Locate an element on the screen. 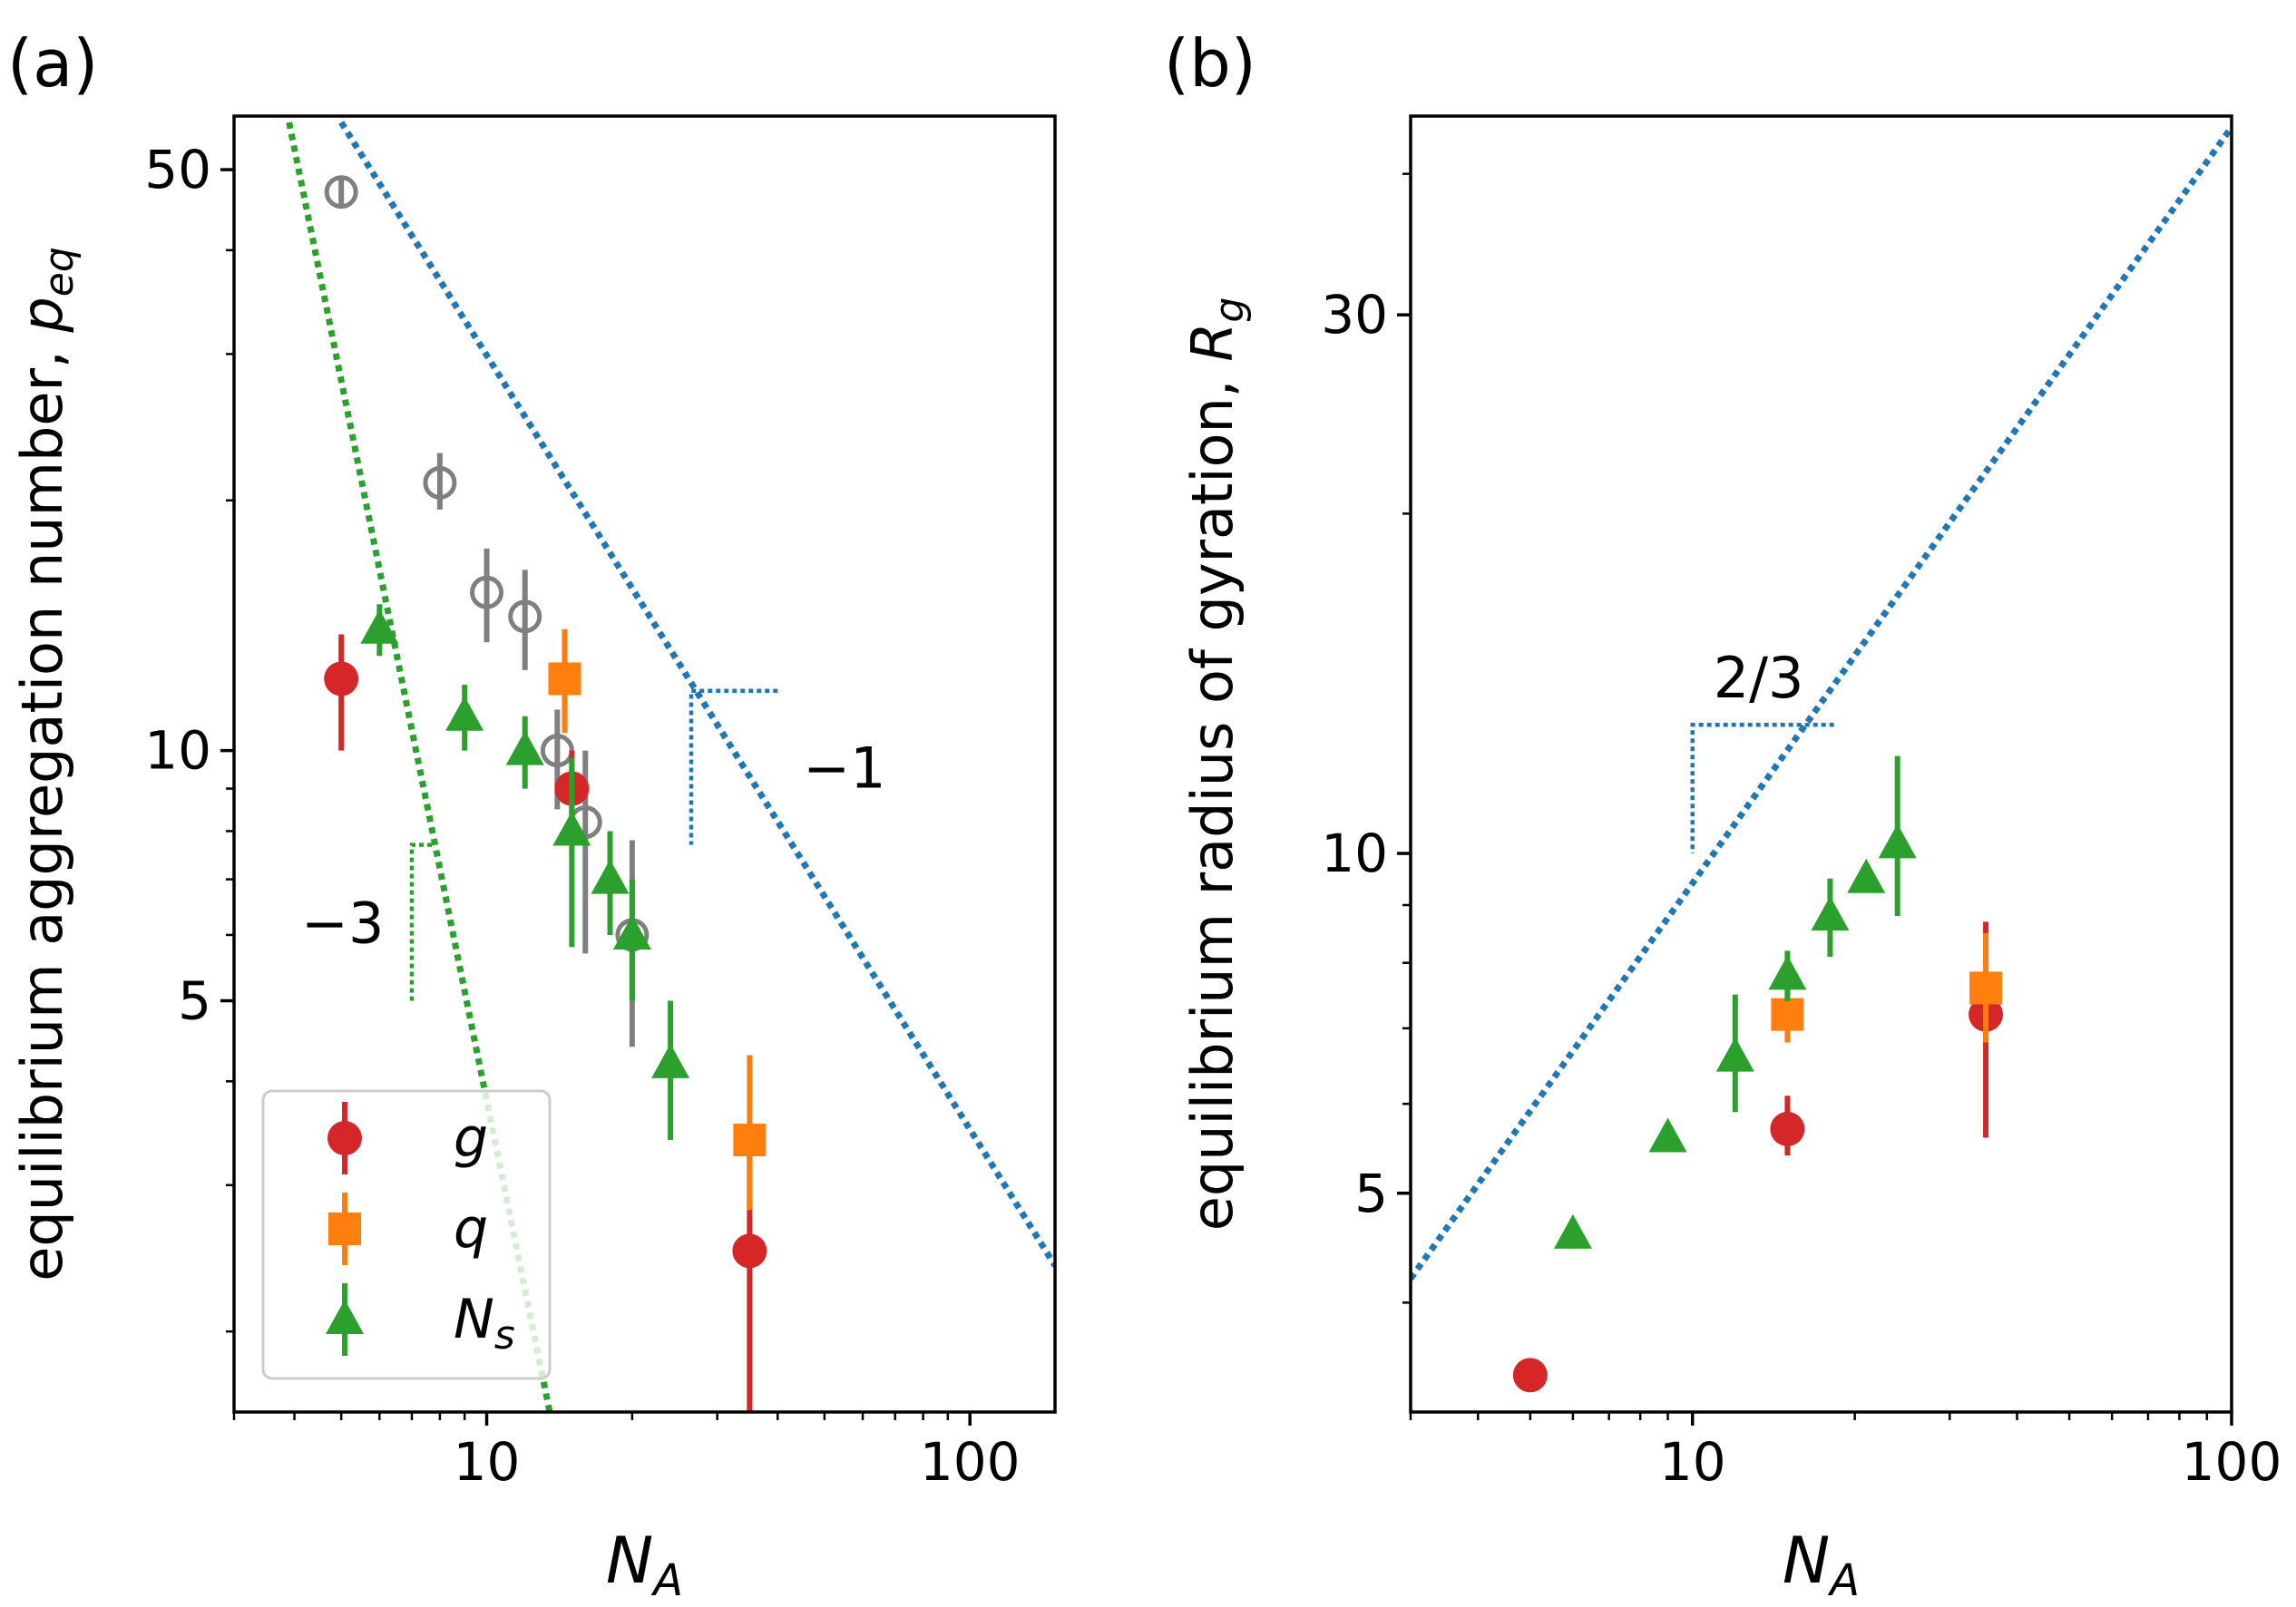 Image resolution: width=2296 pixels, height=1607 pixels. y-axis-label-text: equilibrium radius of gyration, is located at coordinates (1212, 797).